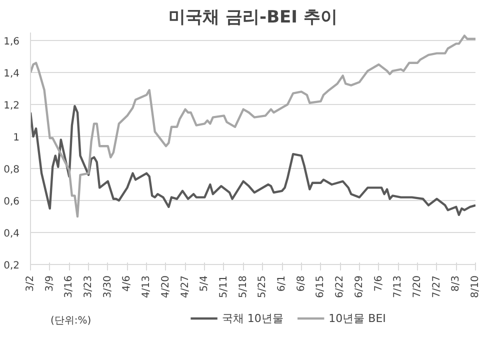 The width and height of the screenshot is (487, 342). What do you see at coordinates (456, 284) in the screenshot?
I see `x-tick-label: 8/3` at bounding box center [456, 284].